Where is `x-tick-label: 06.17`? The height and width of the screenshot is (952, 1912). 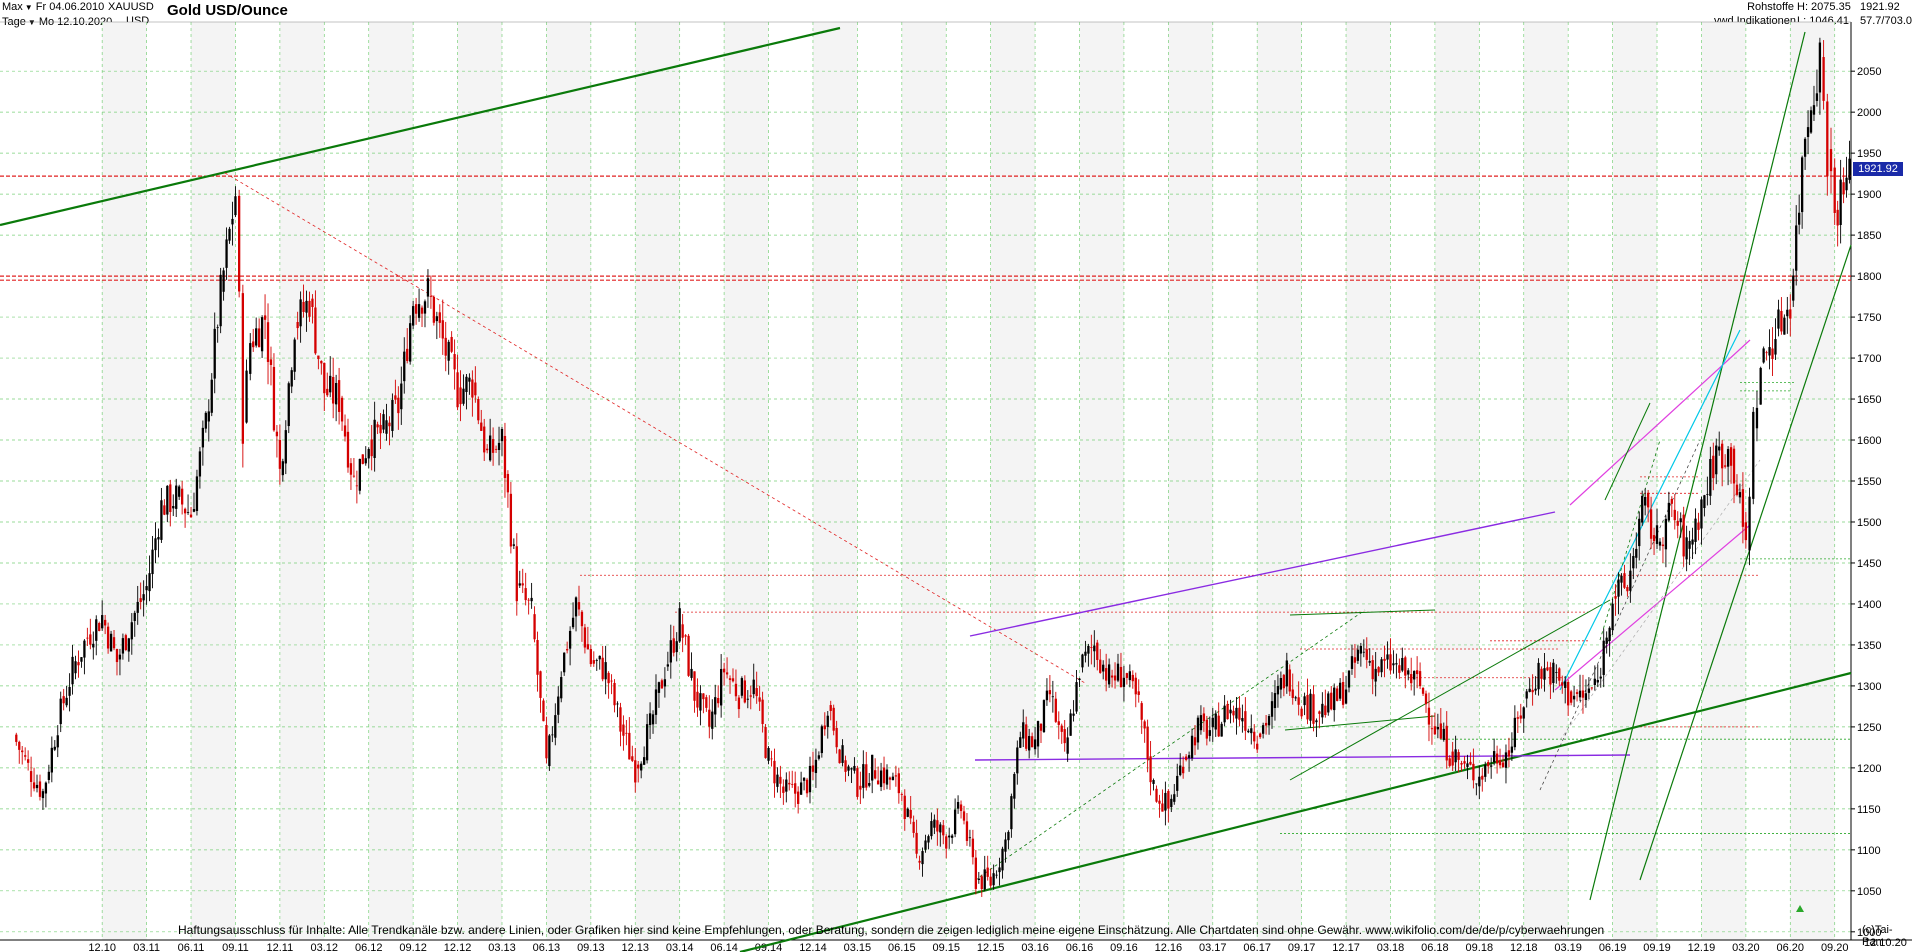 x-tick-label: 06.17 is located at coordinates (1257, 947).